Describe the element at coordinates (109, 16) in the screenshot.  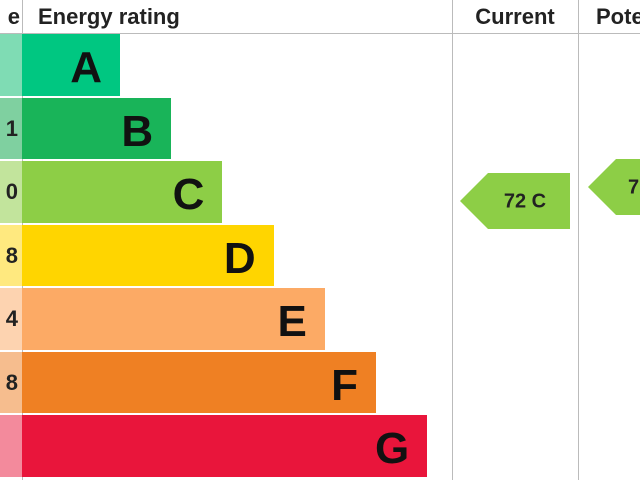
I see `rating-header: Energy rating` at that location.